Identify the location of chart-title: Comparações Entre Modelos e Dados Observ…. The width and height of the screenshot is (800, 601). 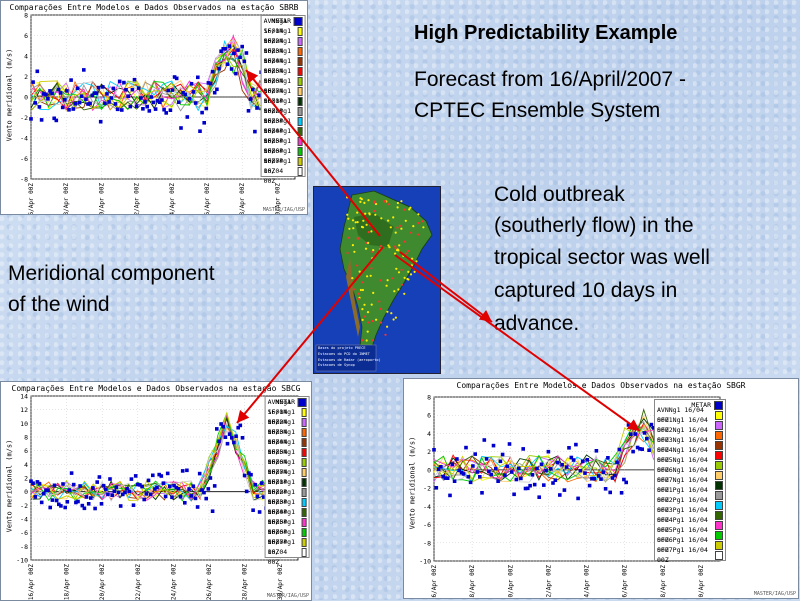
(154, 7).